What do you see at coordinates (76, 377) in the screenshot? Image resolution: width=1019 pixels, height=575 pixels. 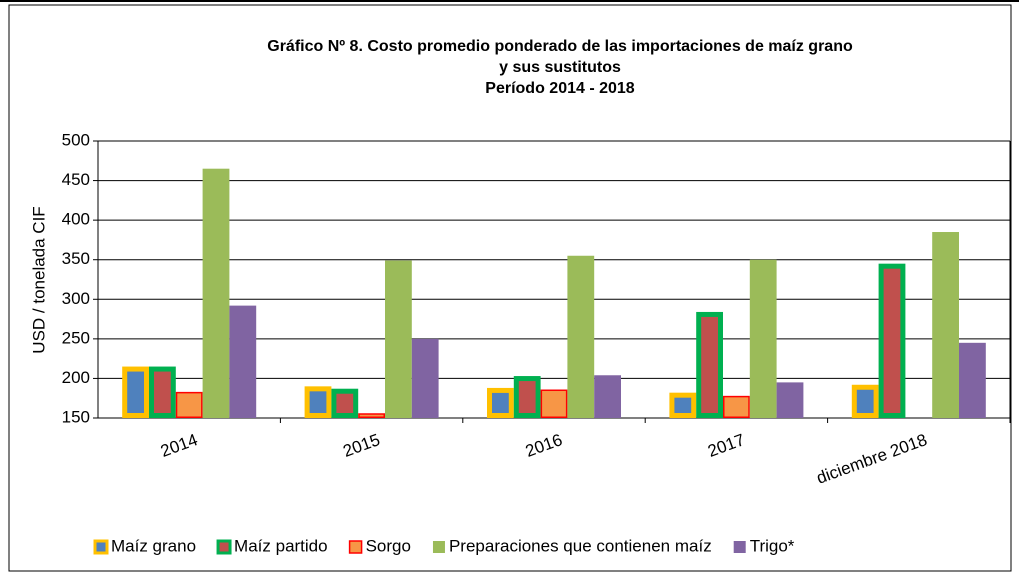 I see `y-tick-label: 200` at bounding box center [76, 377].